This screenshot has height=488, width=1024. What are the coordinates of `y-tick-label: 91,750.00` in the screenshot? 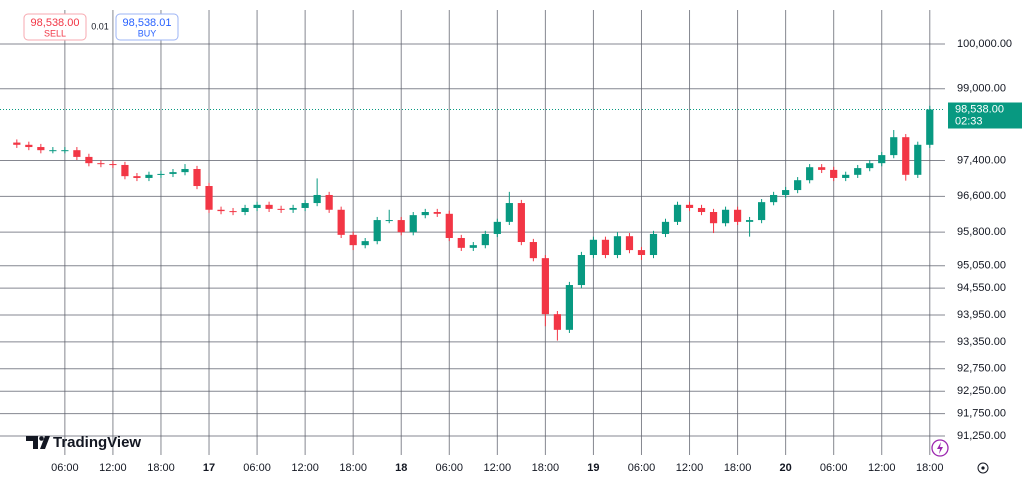 It's located at (981, 414).